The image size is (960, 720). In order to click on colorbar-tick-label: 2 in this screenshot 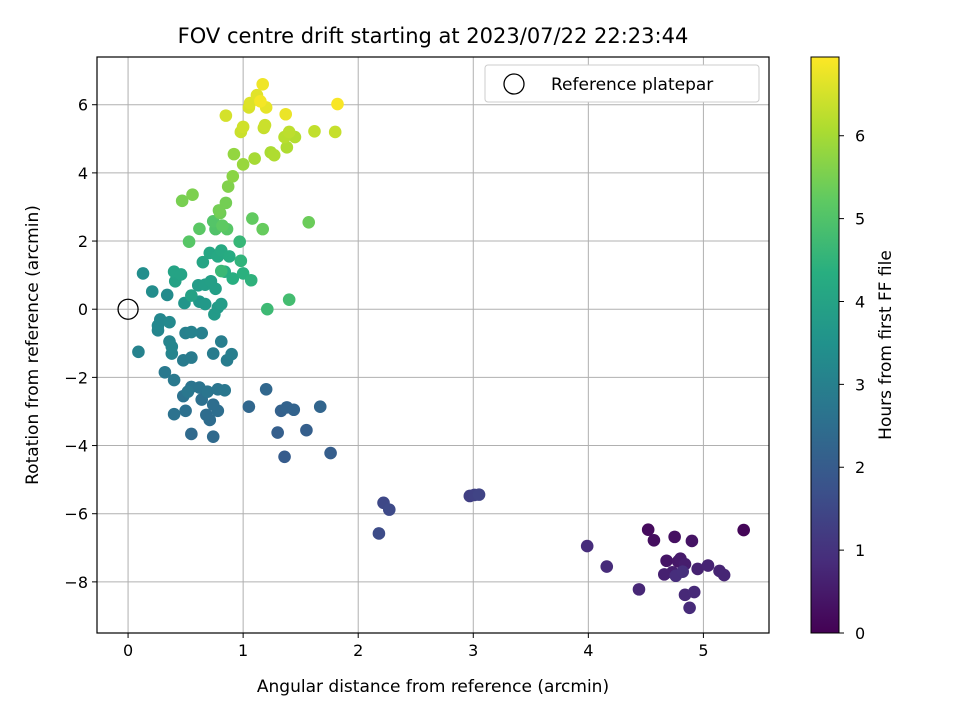, I will do `click(860, 467)`.